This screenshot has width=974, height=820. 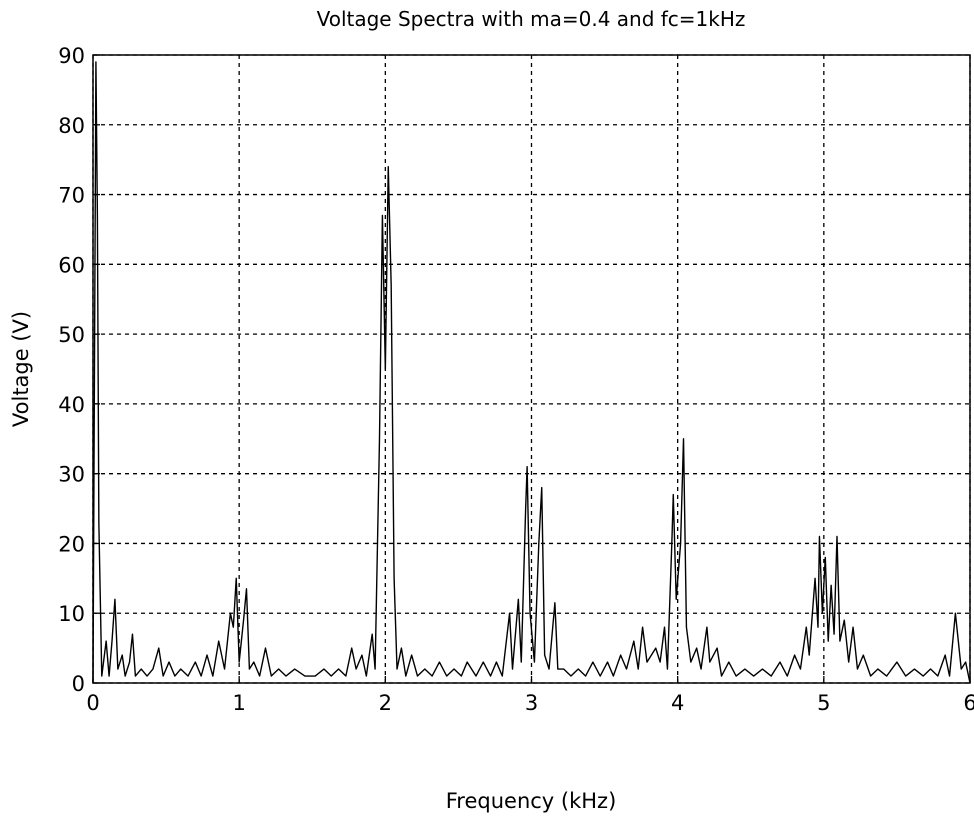 What do you see at coordinates (71, 405) in the screenshot?
I see `y-tick-label: 40` at bounding box center [71, 405].